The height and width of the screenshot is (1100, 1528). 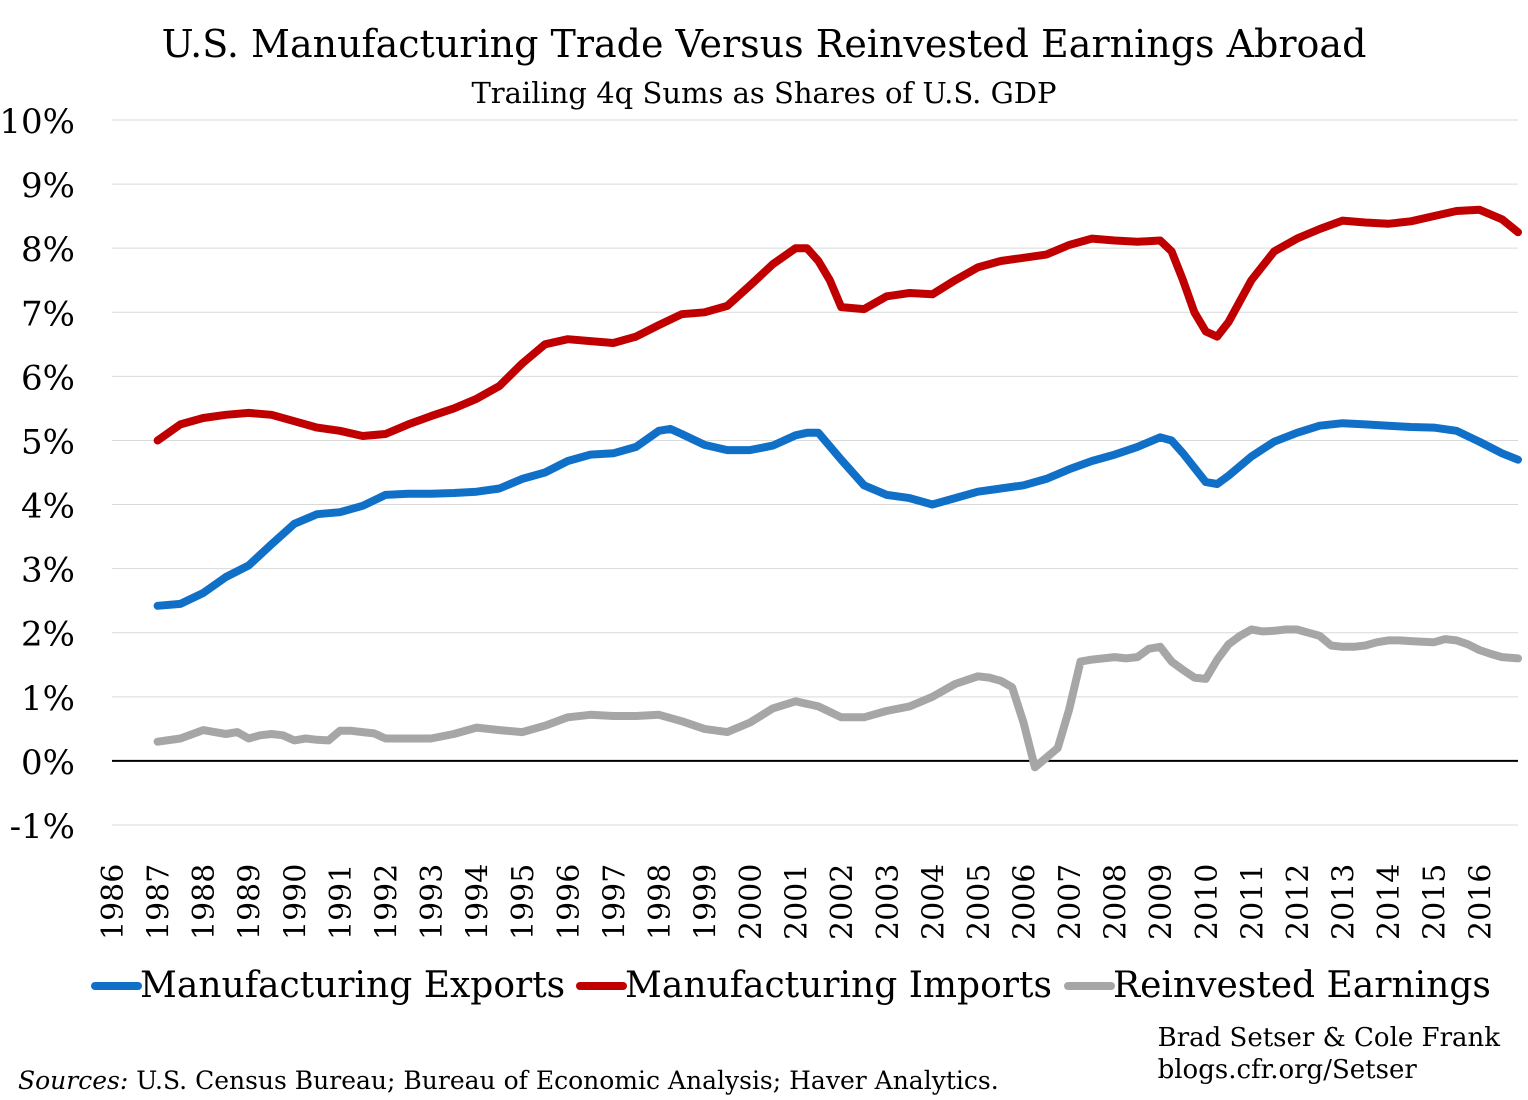 I want to click on x-tick-label: 2008, so click(x=1116, y=902).